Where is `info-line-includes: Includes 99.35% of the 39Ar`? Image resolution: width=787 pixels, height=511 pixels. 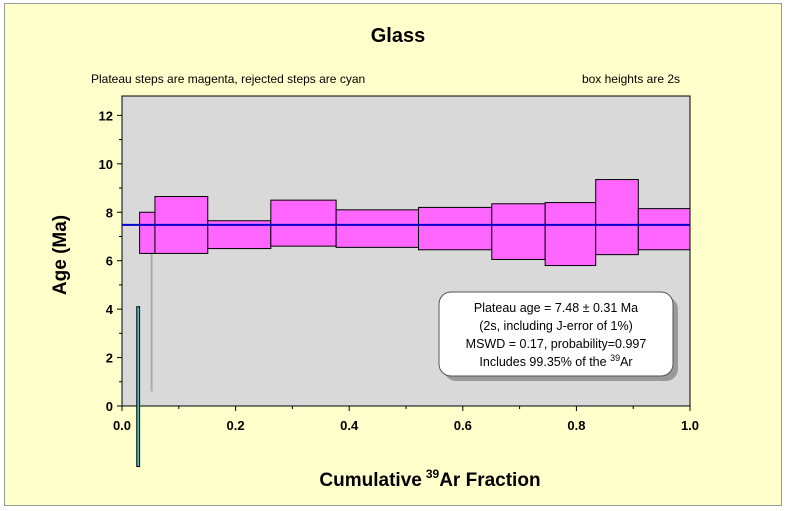
info-line-includes: Includes 99.35% of the 39Ar is located at coordinates (555, 361).